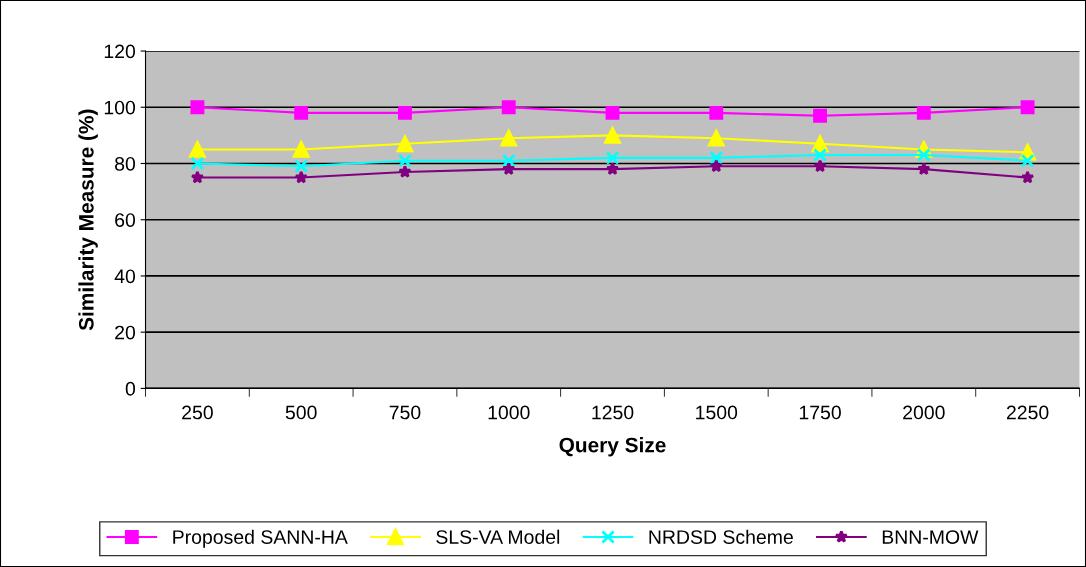  Describe the element at coordinates (260, 538) in the screenshot. I see `legend-label: Proposed SANN-HA` at that location.